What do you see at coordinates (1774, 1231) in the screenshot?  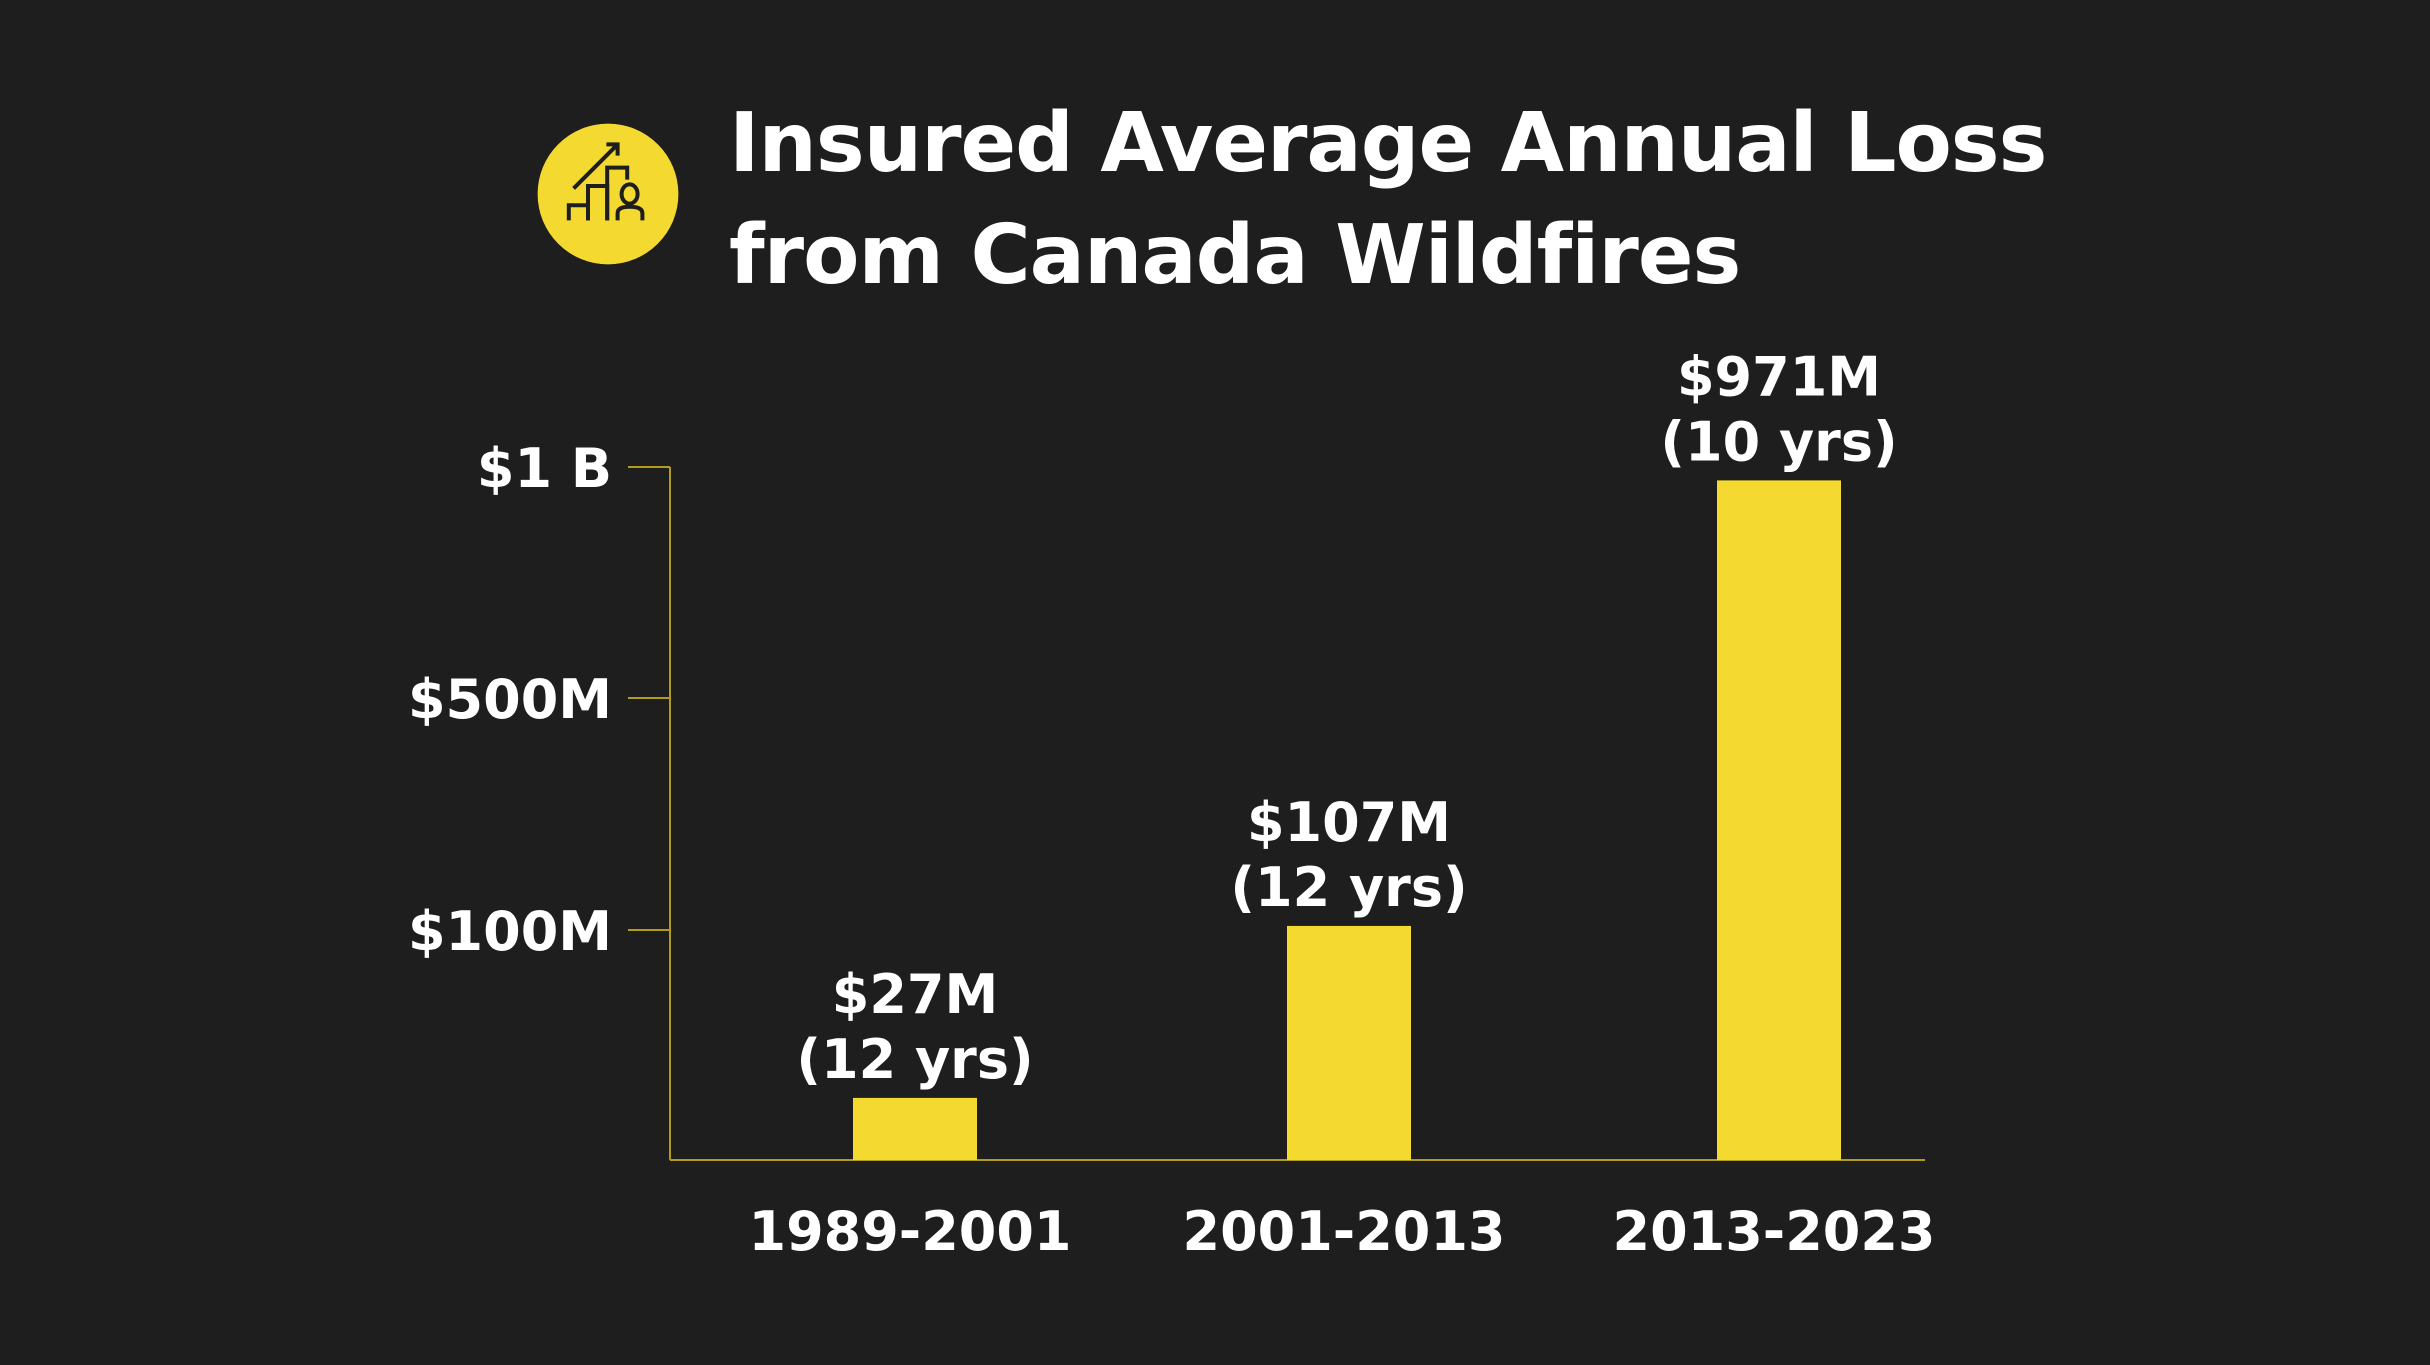 I see `x-category-label: 2013-2023` at bounding box center [1774, 1231].